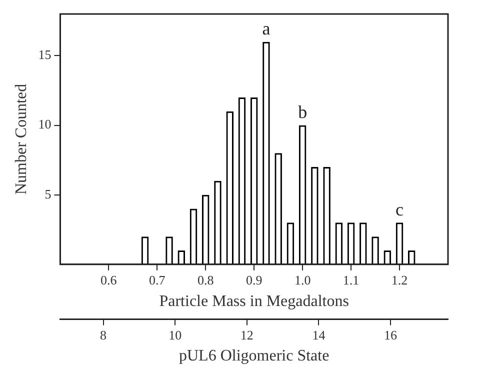 Image resolution: width=478 pixels, height=370 pixels. Describe the element at coordinates (157, 280) in the screenshot. I see `x-tick-label: 0.7` at that location.